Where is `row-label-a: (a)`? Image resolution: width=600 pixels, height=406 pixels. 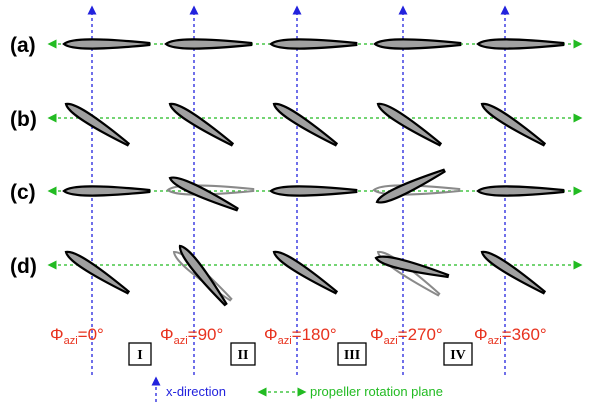
row-label-a: (a) is located at coordinates (23, 45).